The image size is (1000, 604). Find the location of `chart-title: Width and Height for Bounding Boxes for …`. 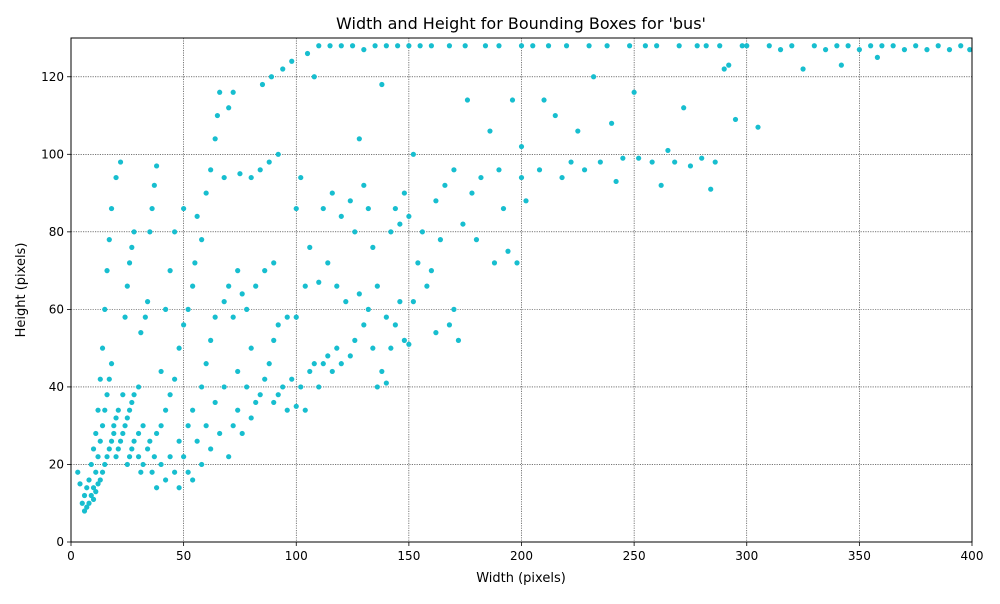

chart-title: Width and Height for Bounding Boxes for … is located at coordinates (521, 23).